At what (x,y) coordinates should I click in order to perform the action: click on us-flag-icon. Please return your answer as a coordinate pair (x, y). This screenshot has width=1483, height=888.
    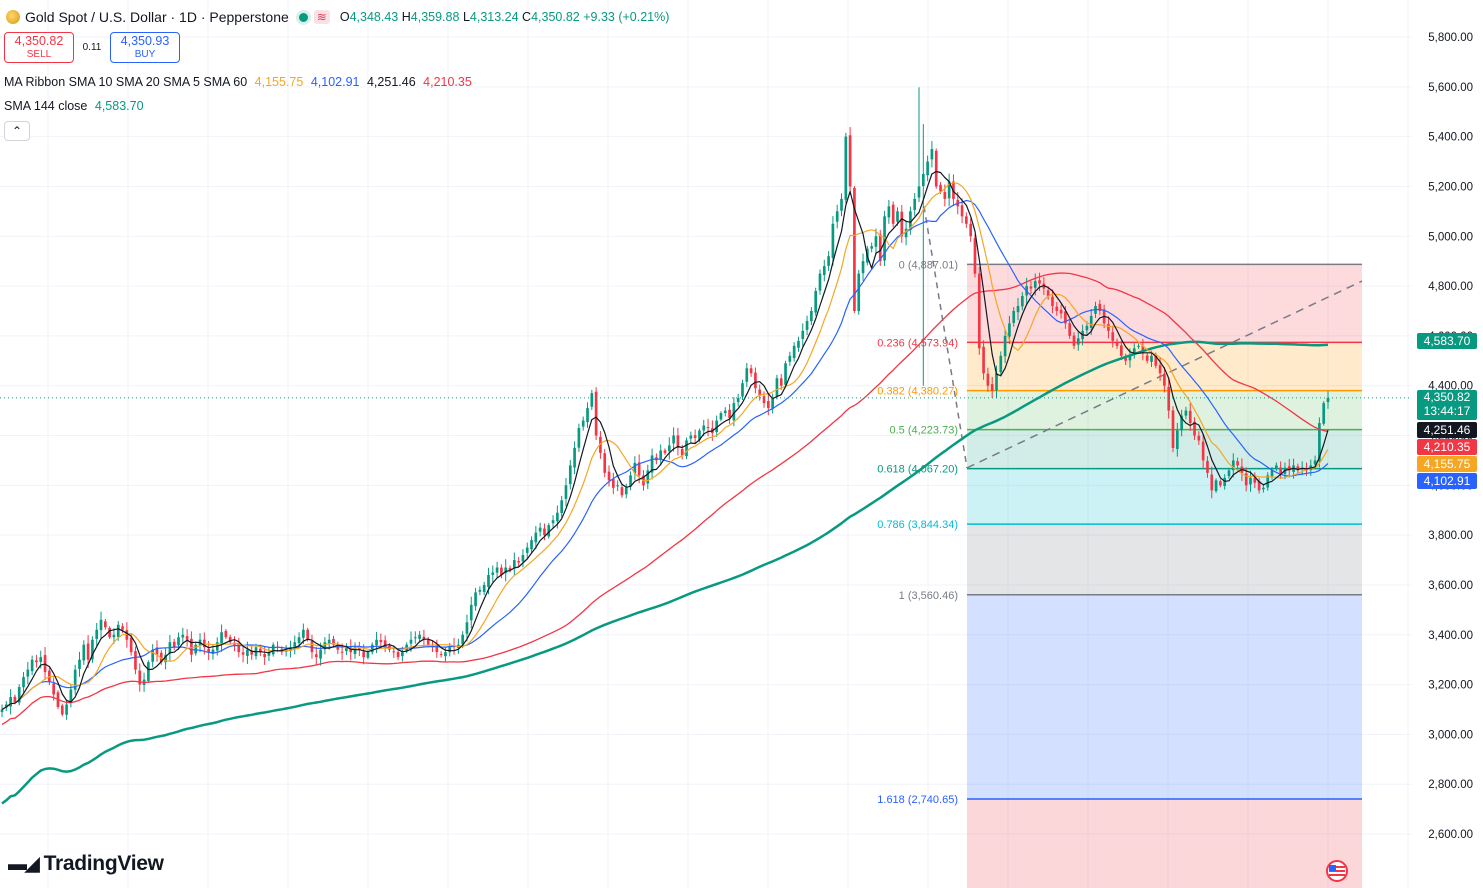
    Looking at the image, I should click on (1337, 871).